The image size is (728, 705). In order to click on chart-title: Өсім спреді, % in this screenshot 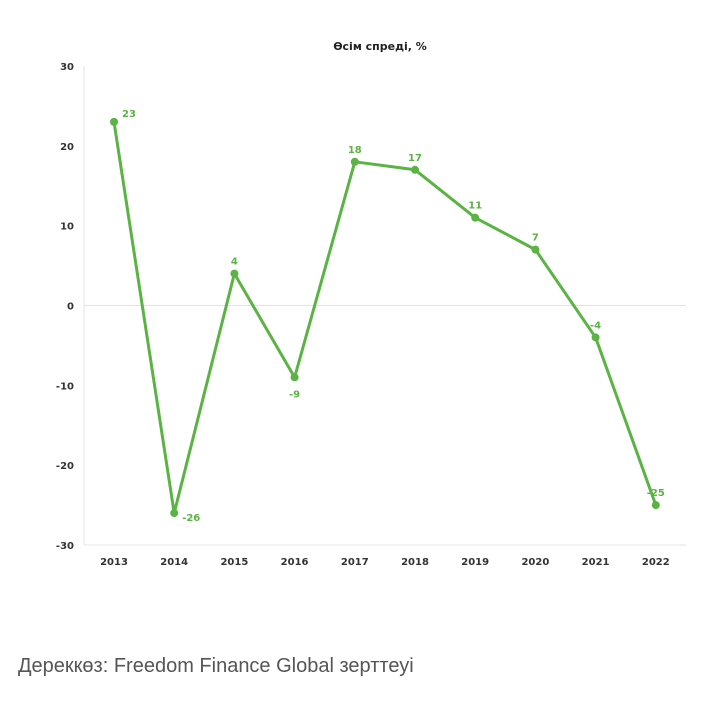, I will do `click(380, 46)`.